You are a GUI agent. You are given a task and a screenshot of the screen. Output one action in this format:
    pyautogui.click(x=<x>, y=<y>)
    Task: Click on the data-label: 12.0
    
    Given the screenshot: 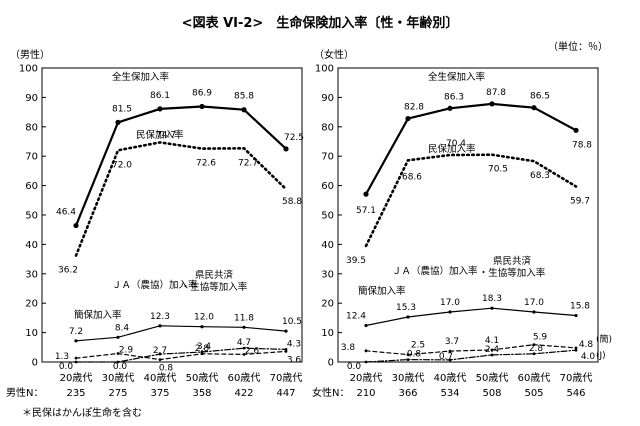 What is the action you would take?
    pyautogui.click(x=204, y=318)
    